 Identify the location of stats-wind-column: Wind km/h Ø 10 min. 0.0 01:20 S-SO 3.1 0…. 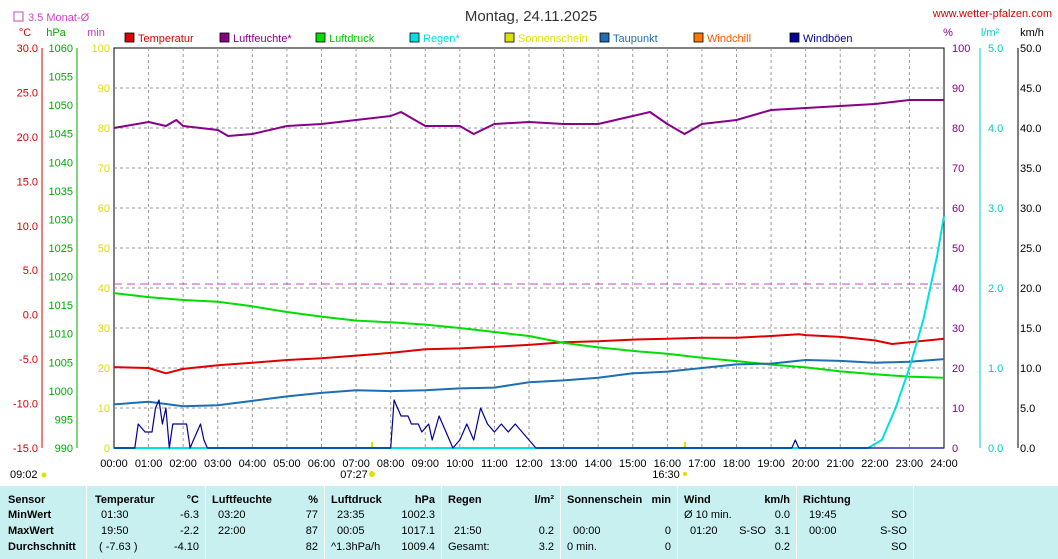
(737, 522).